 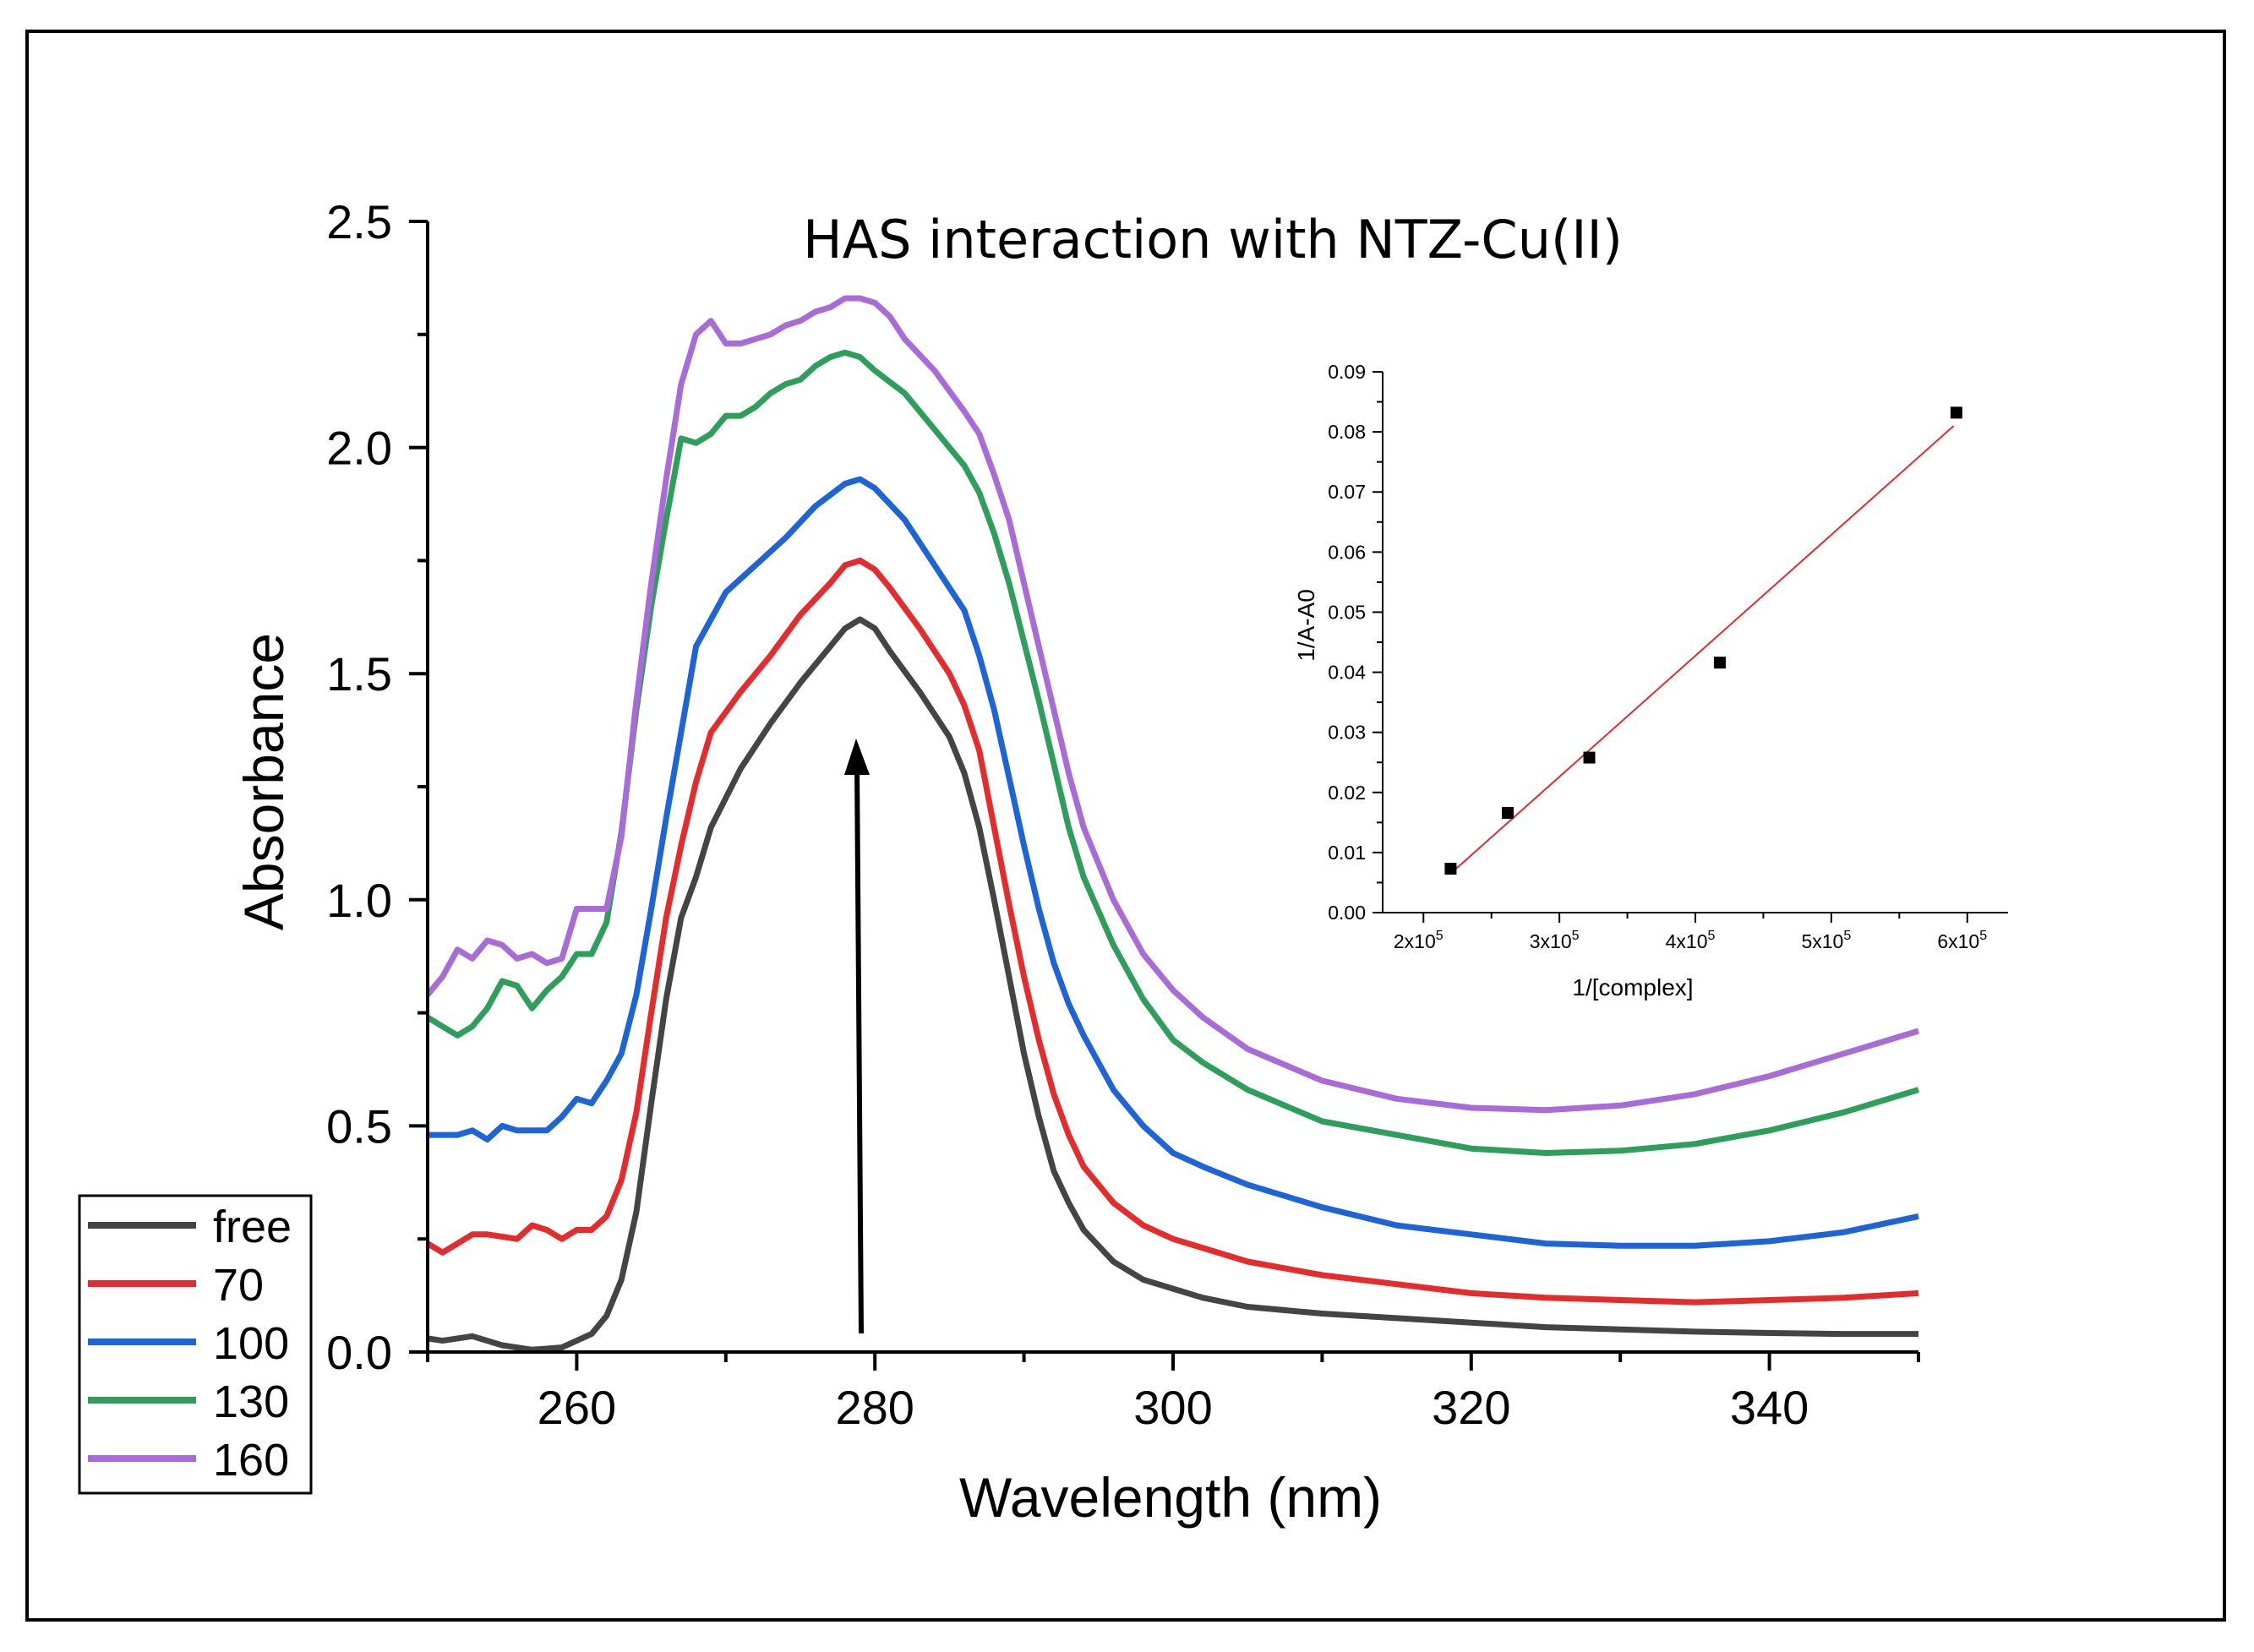 What do you see at coordinates (1347, 793) in the screenshot?
I see `inset-y-tick-label: 0.02` at bounding box center [1347, 793].